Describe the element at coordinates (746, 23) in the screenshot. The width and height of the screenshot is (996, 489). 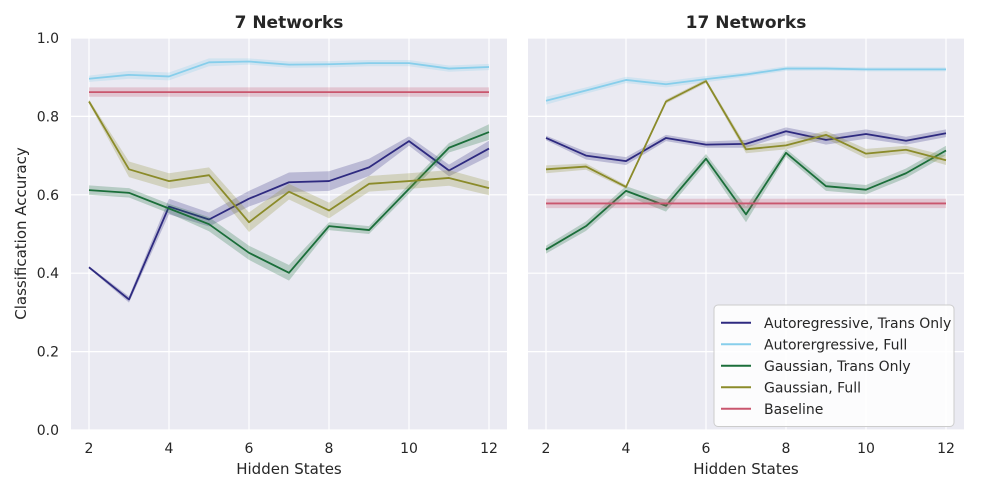
I see `panel-title: 17 Networks` at that location.